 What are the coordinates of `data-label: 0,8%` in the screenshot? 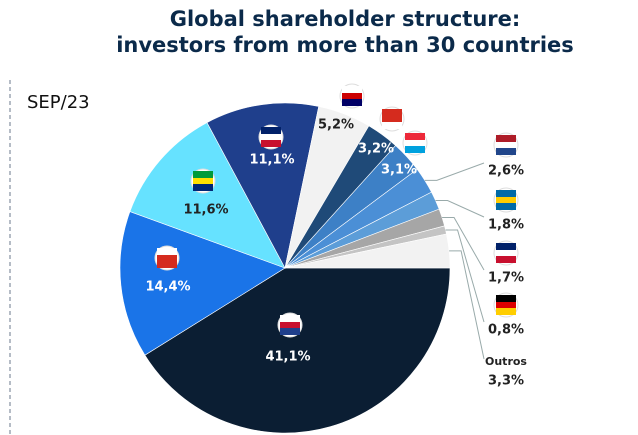 It's located at (506, 330).